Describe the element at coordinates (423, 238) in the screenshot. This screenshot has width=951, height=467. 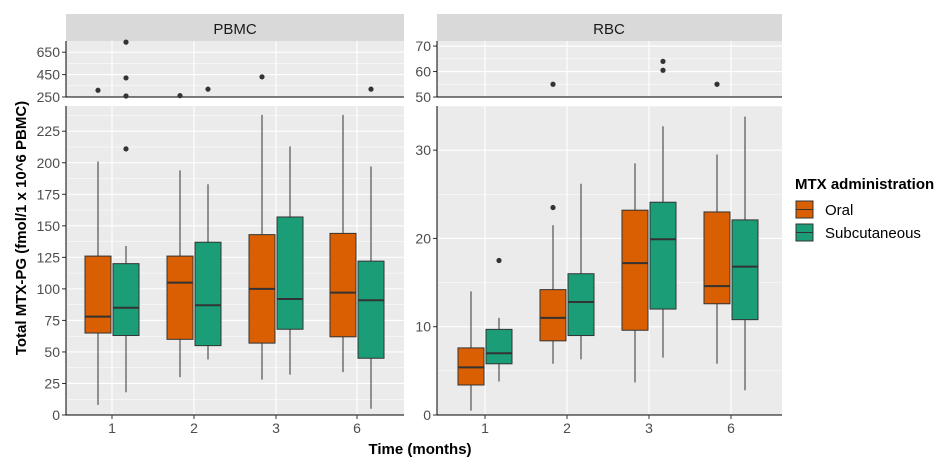
I see `rbc-main-tick-label: 20` at that location.